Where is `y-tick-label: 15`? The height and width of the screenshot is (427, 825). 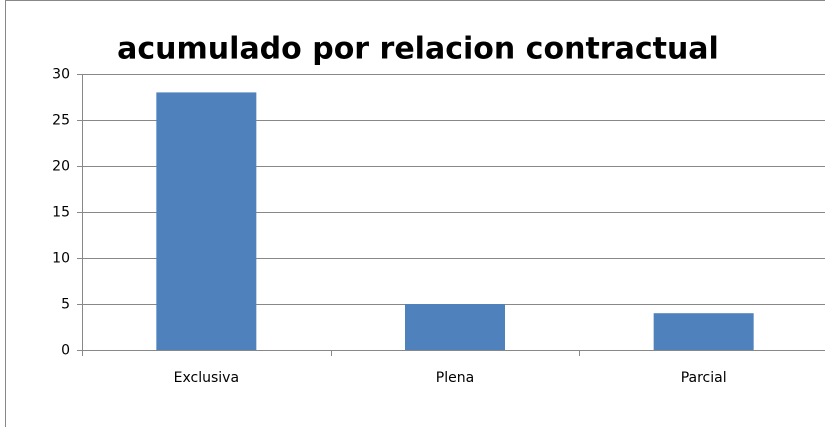 y-tick-label: 15 is located at coordinates (61, 213).